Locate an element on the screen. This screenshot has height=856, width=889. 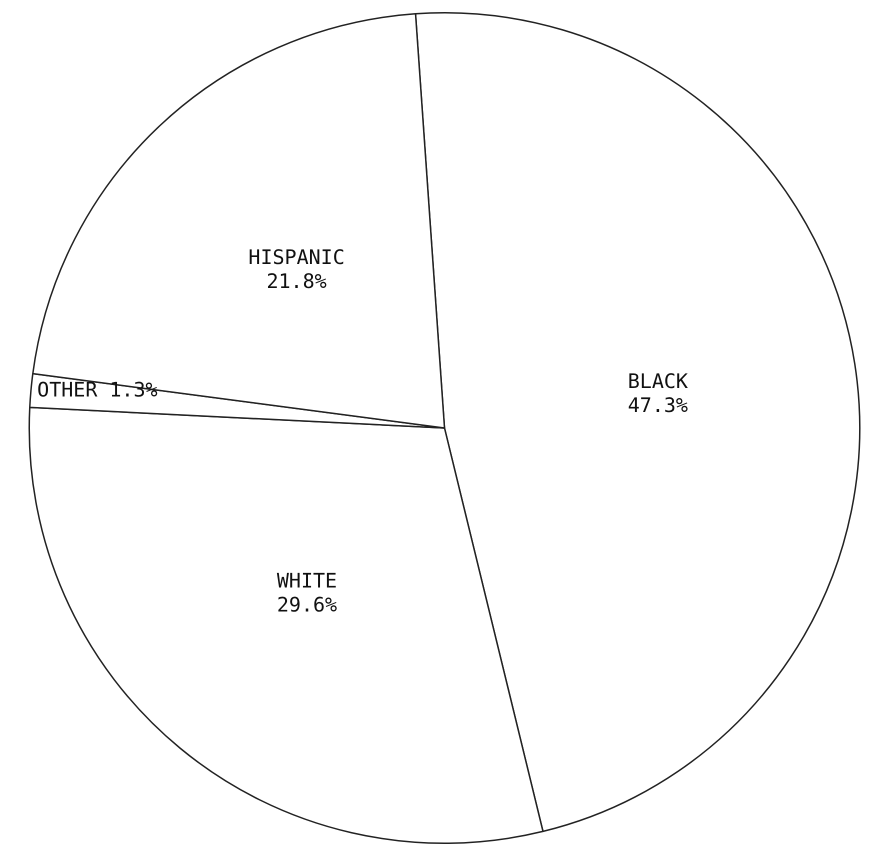
data-label: 29.6% is located at coordinates (307, 604).